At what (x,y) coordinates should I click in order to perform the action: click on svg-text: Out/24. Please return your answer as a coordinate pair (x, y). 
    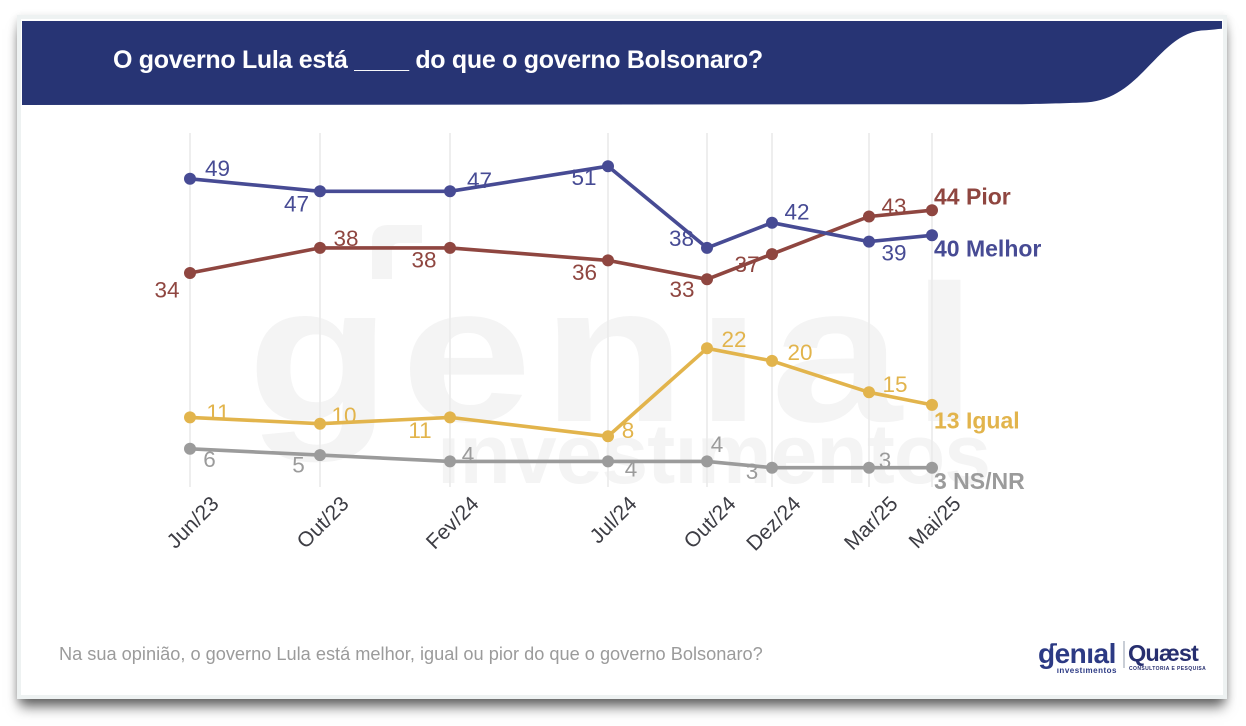
    Looking at the image, I should click on (710, 522).